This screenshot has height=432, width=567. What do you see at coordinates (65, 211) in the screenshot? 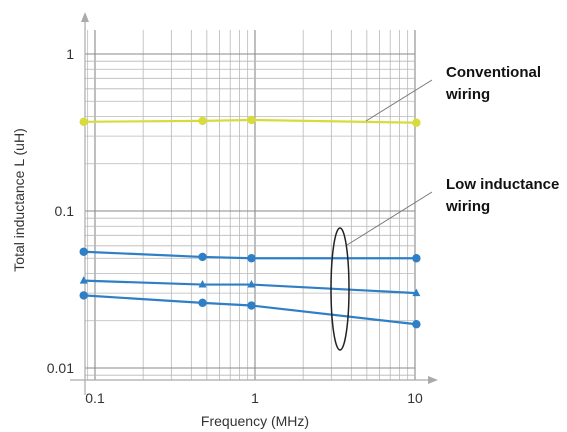
I see `y-tick-label: 0.1` at bounding box center [65, 211].